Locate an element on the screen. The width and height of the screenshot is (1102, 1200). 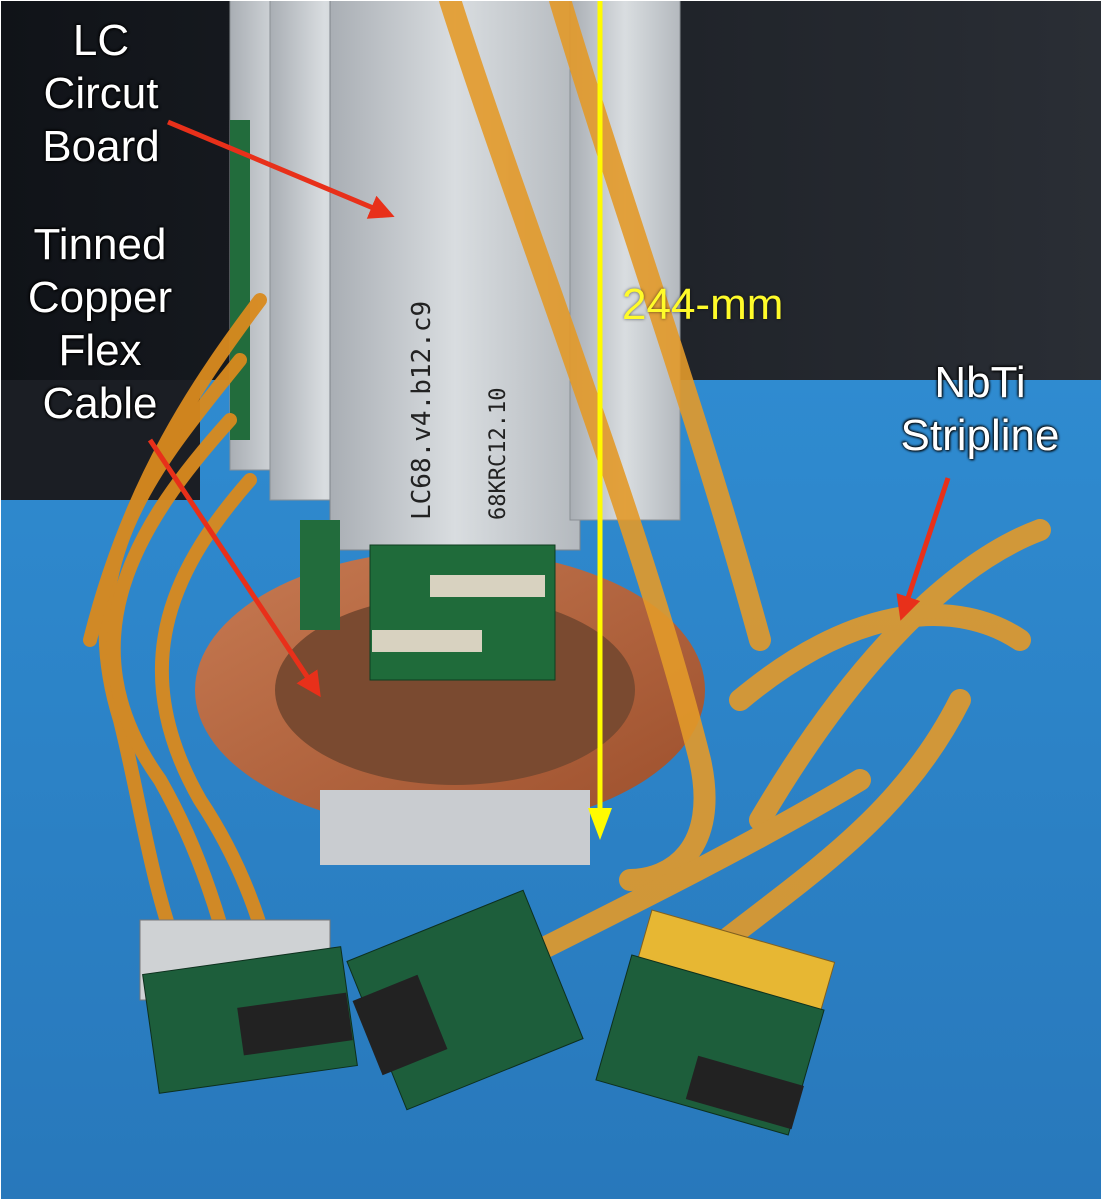
connector-boards is located at coordinates (487, 1012).